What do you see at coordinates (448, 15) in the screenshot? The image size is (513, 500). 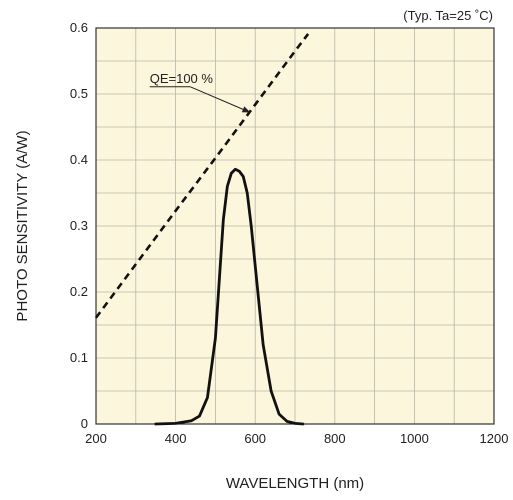 I see `condition-note: (Typ. Ta=25 ˚C)` at bounding box center [448, 15].